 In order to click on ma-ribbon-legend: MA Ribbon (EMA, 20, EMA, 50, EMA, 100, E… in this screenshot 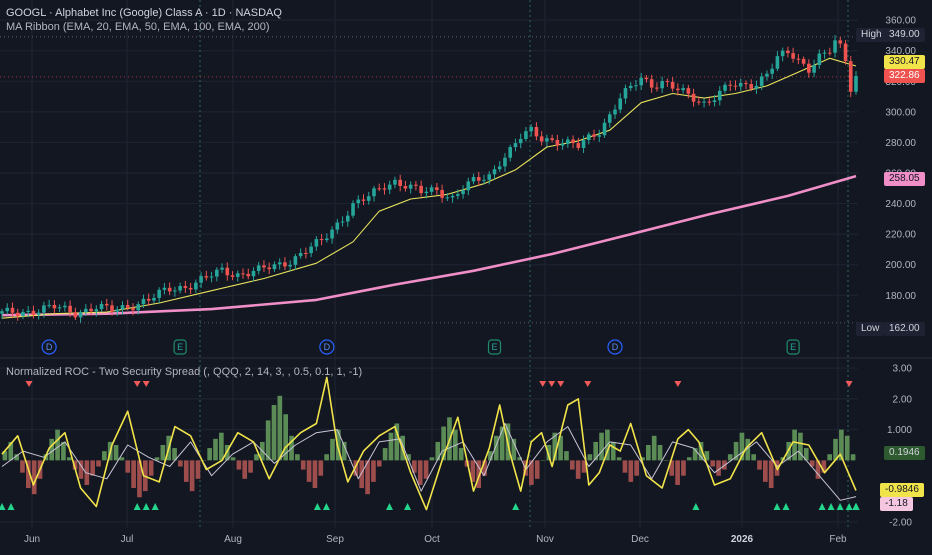, I will do `click(138, 27)`.